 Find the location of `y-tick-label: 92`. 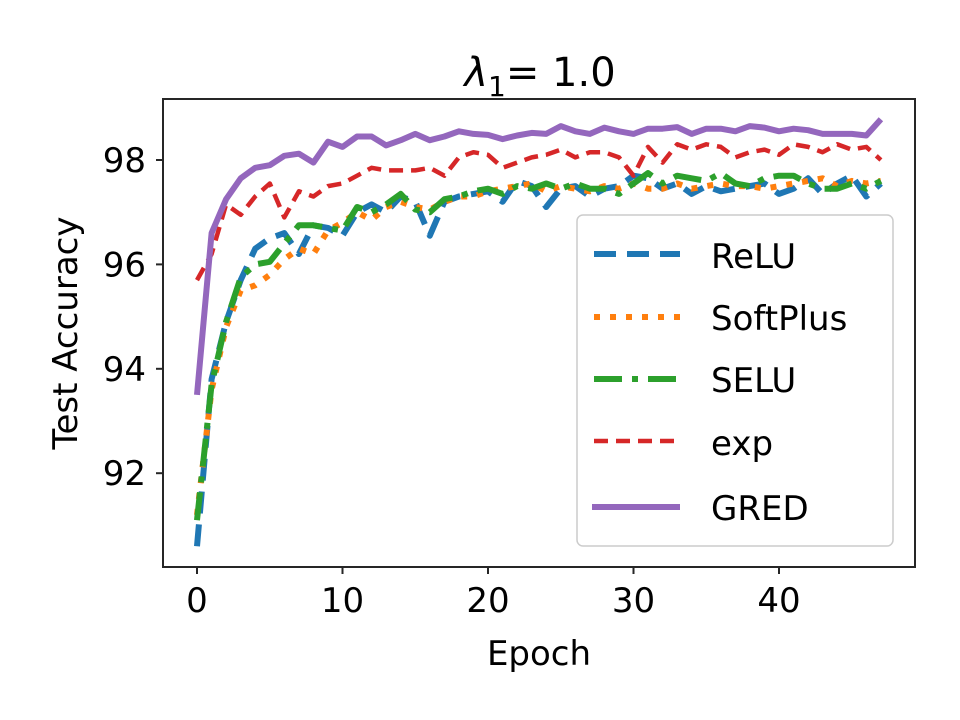

y-tick-label: 92 is located at coordinates (124, 474).